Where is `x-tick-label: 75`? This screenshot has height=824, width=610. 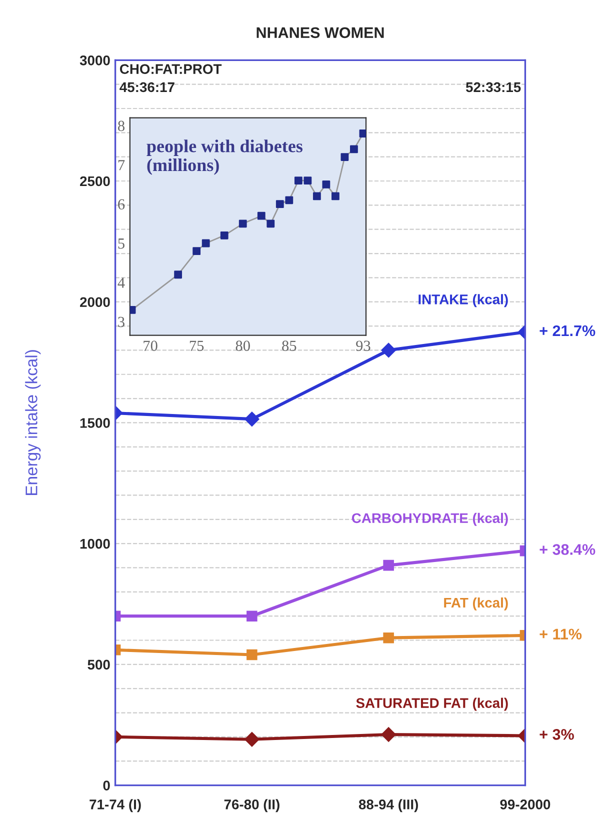 x-tick-label: 75 is located at coordinates (197, 345).